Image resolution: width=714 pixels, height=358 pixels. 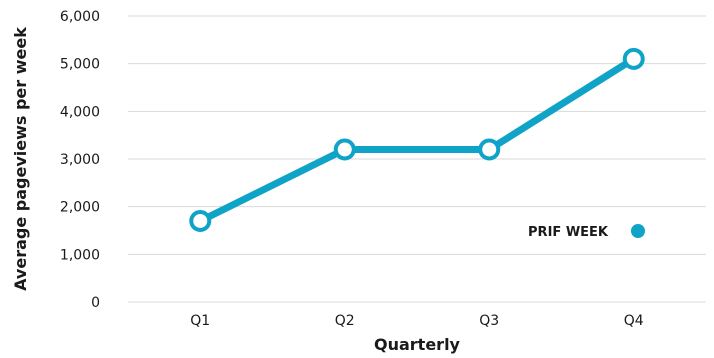 I want to click on y-tick-label: 0, so click(x=95, y=303).